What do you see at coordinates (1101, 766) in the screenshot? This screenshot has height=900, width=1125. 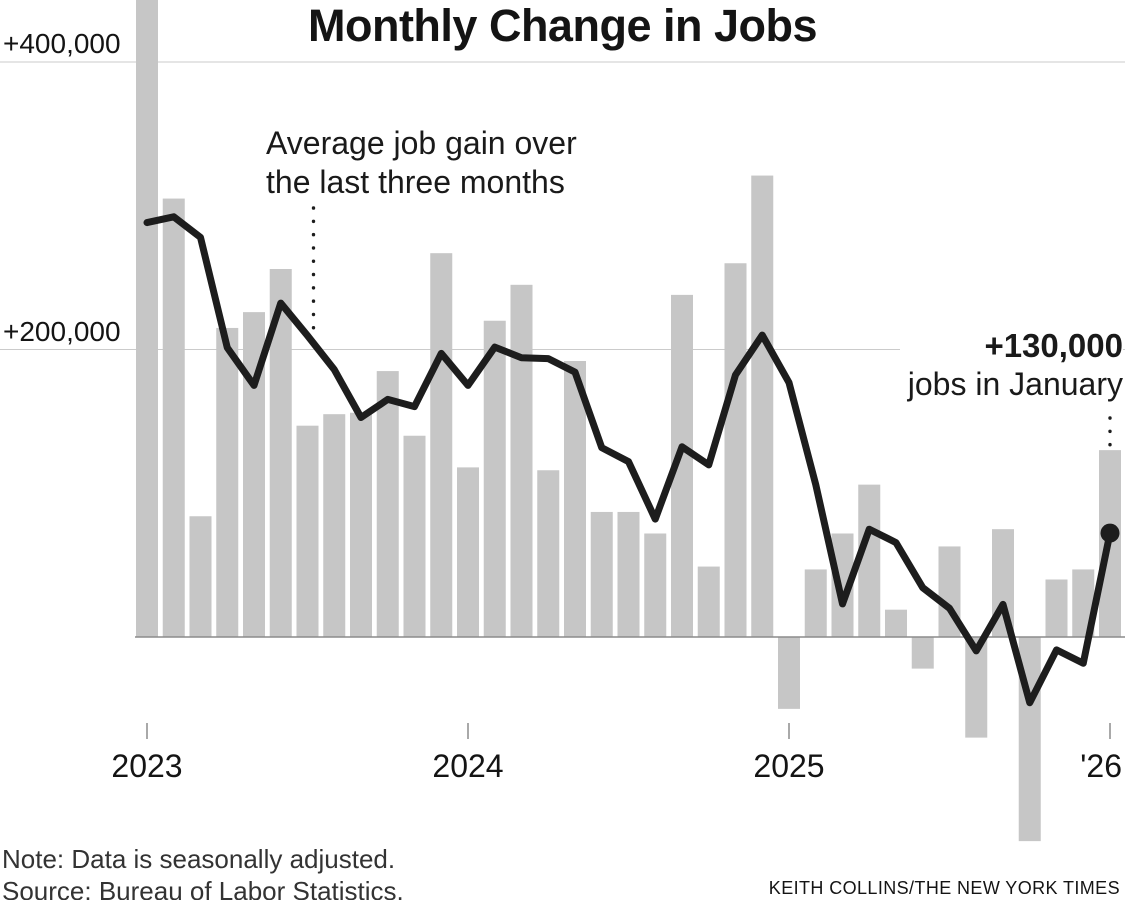 I see `x-axis-label-2026: '26` at bounding box center [1101, 766].